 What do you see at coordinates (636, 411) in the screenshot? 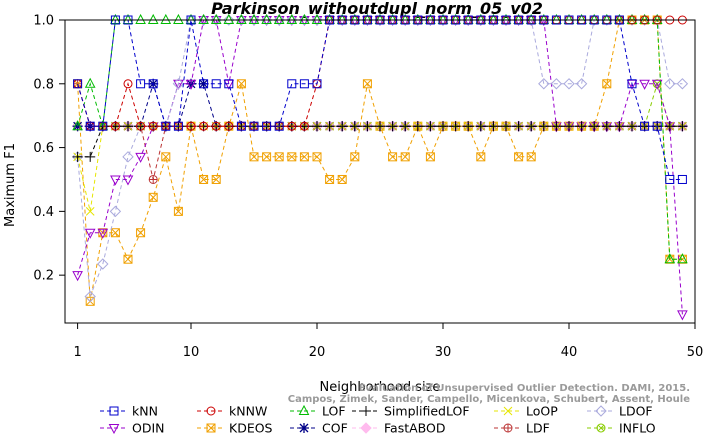
I see `legend-label: LDOF` at bounding box center [636, 411].